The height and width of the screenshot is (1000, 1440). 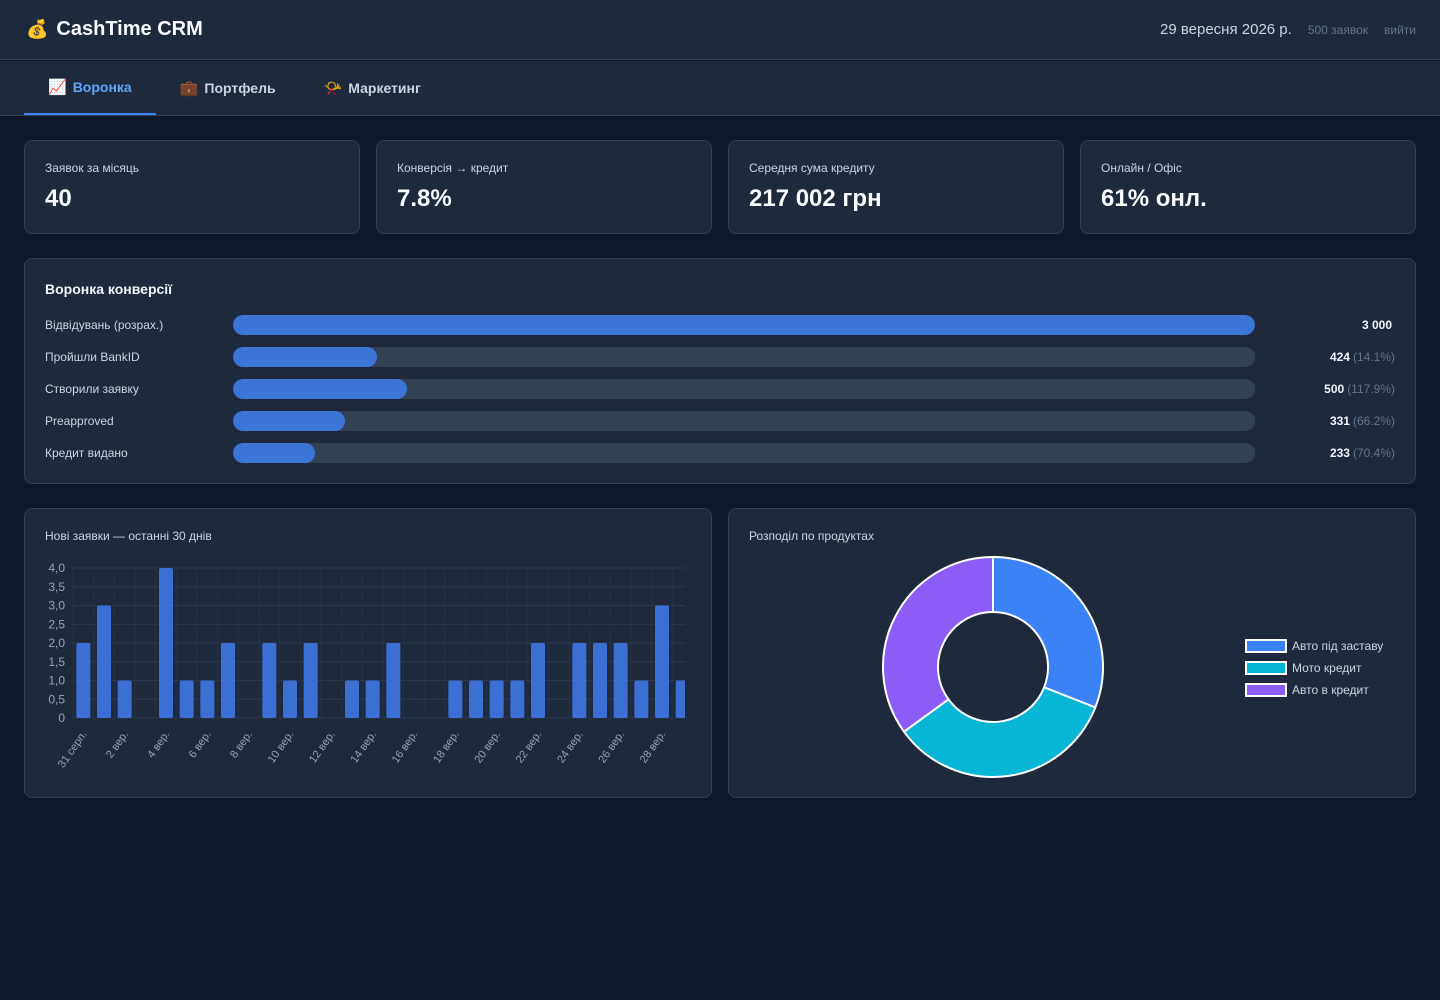 What do you see at coordinates (189, 88) in the screenshot?
I see `briefcase-icon: 💼` at bounding box center [189, 88].